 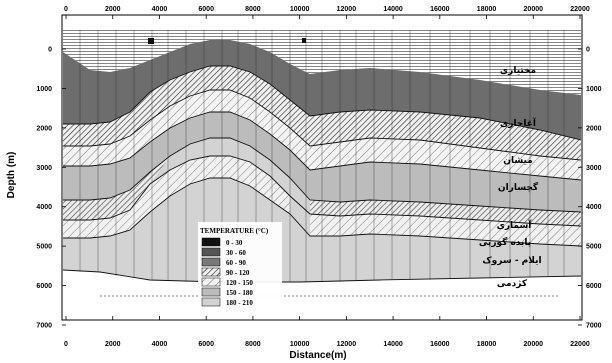 What do you see at coordinates (487, 344) in the screenshot?
I see `x-tick-bottom-label: 18000` at bounding box center [487, 344].